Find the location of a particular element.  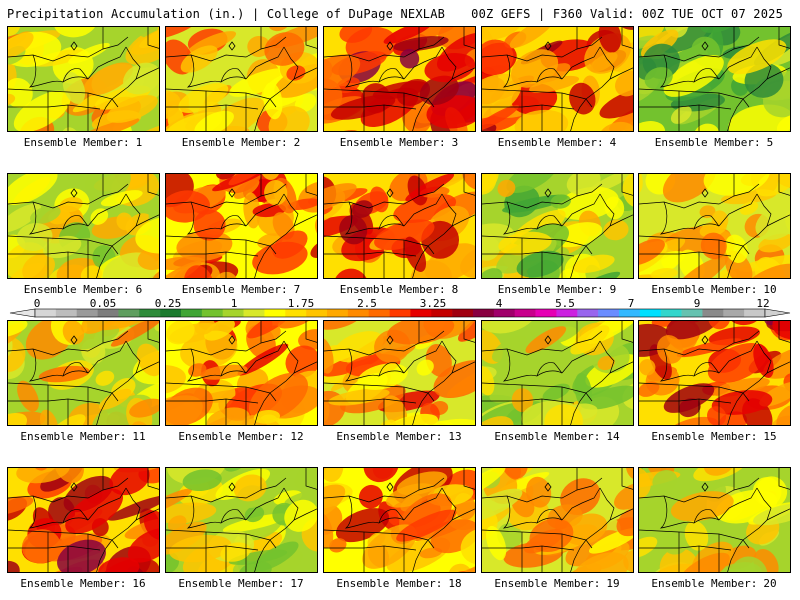

colorbar-min-arrow is located at coordinates (22, 313).